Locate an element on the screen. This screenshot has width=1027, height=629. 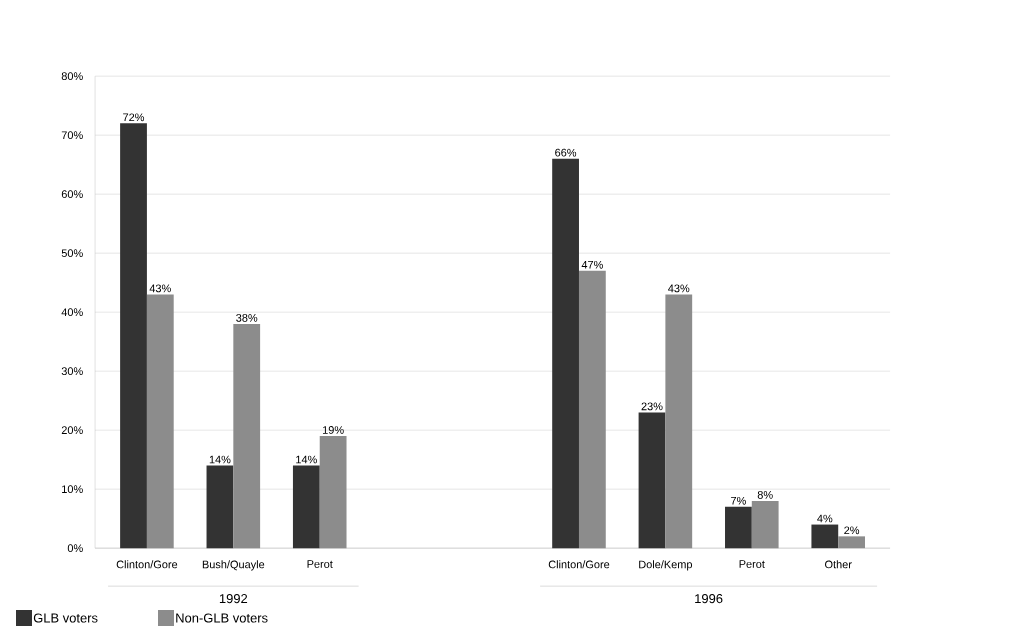
data-label: 47% is located at coordinates (592, 265).